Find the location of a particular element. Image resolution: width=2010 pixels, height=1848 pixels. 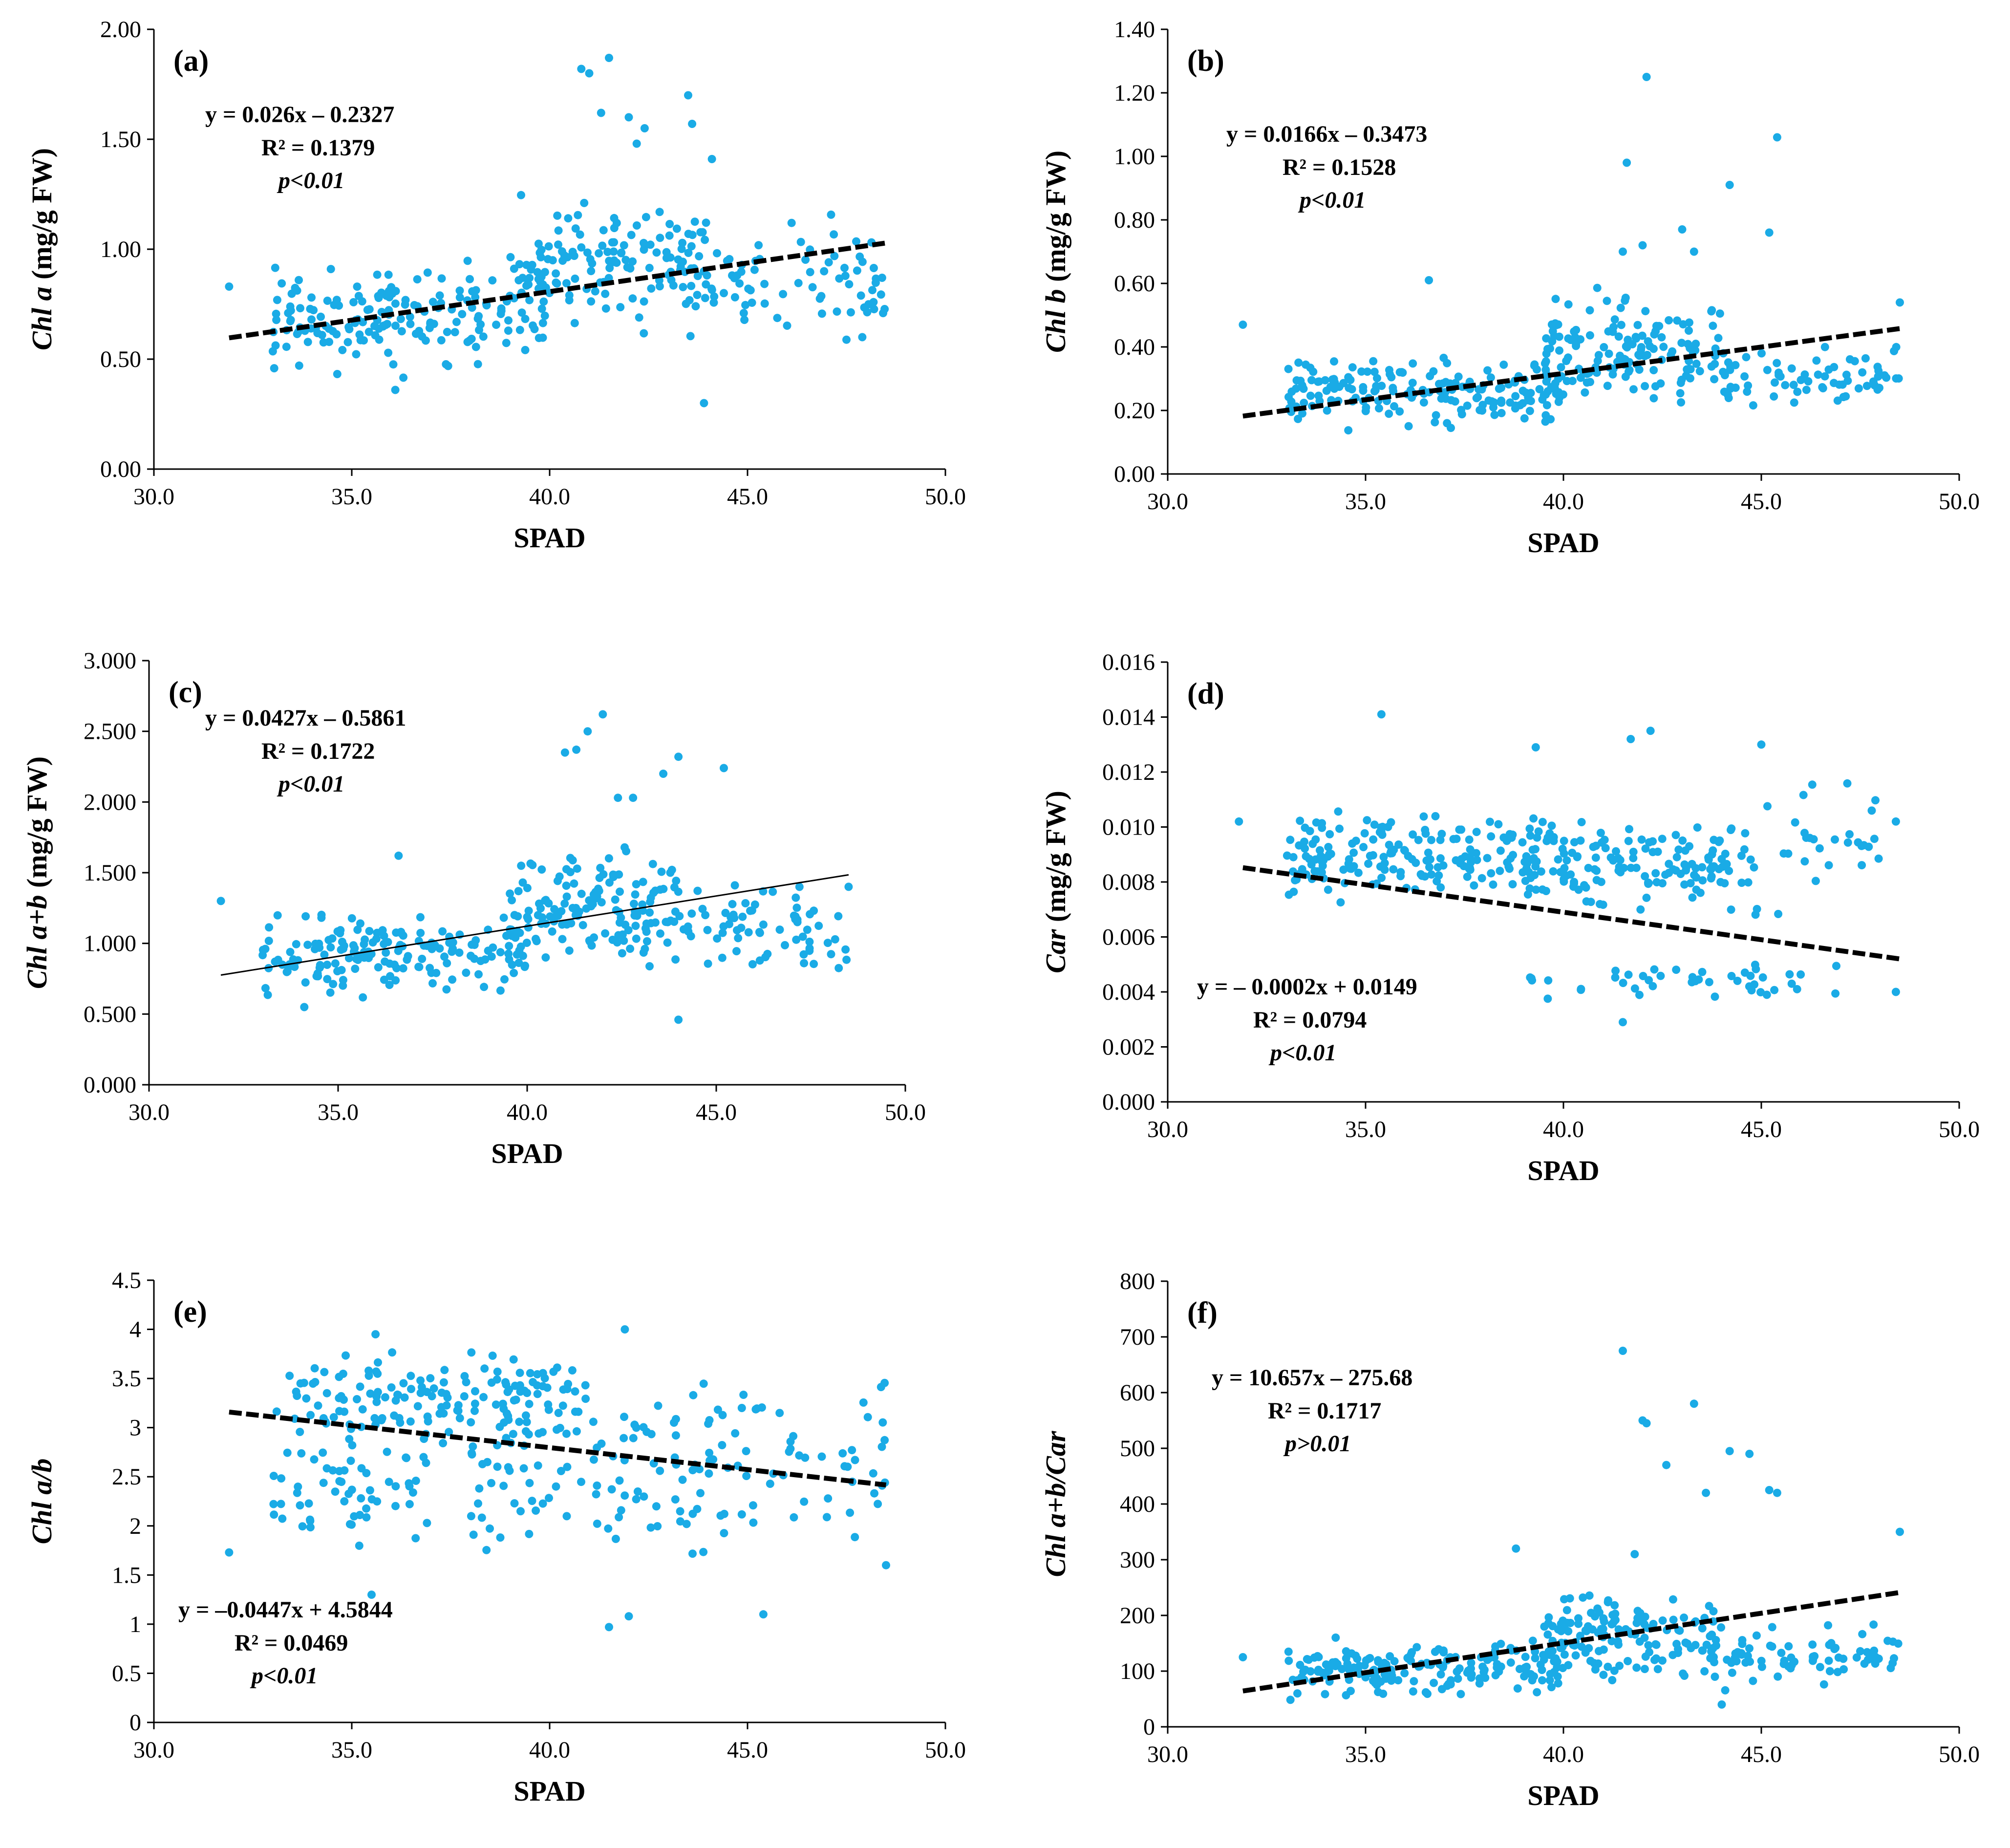

regression-equation: y = – 0.0002x + 0.0149 is located at coordinates (1307, 987).